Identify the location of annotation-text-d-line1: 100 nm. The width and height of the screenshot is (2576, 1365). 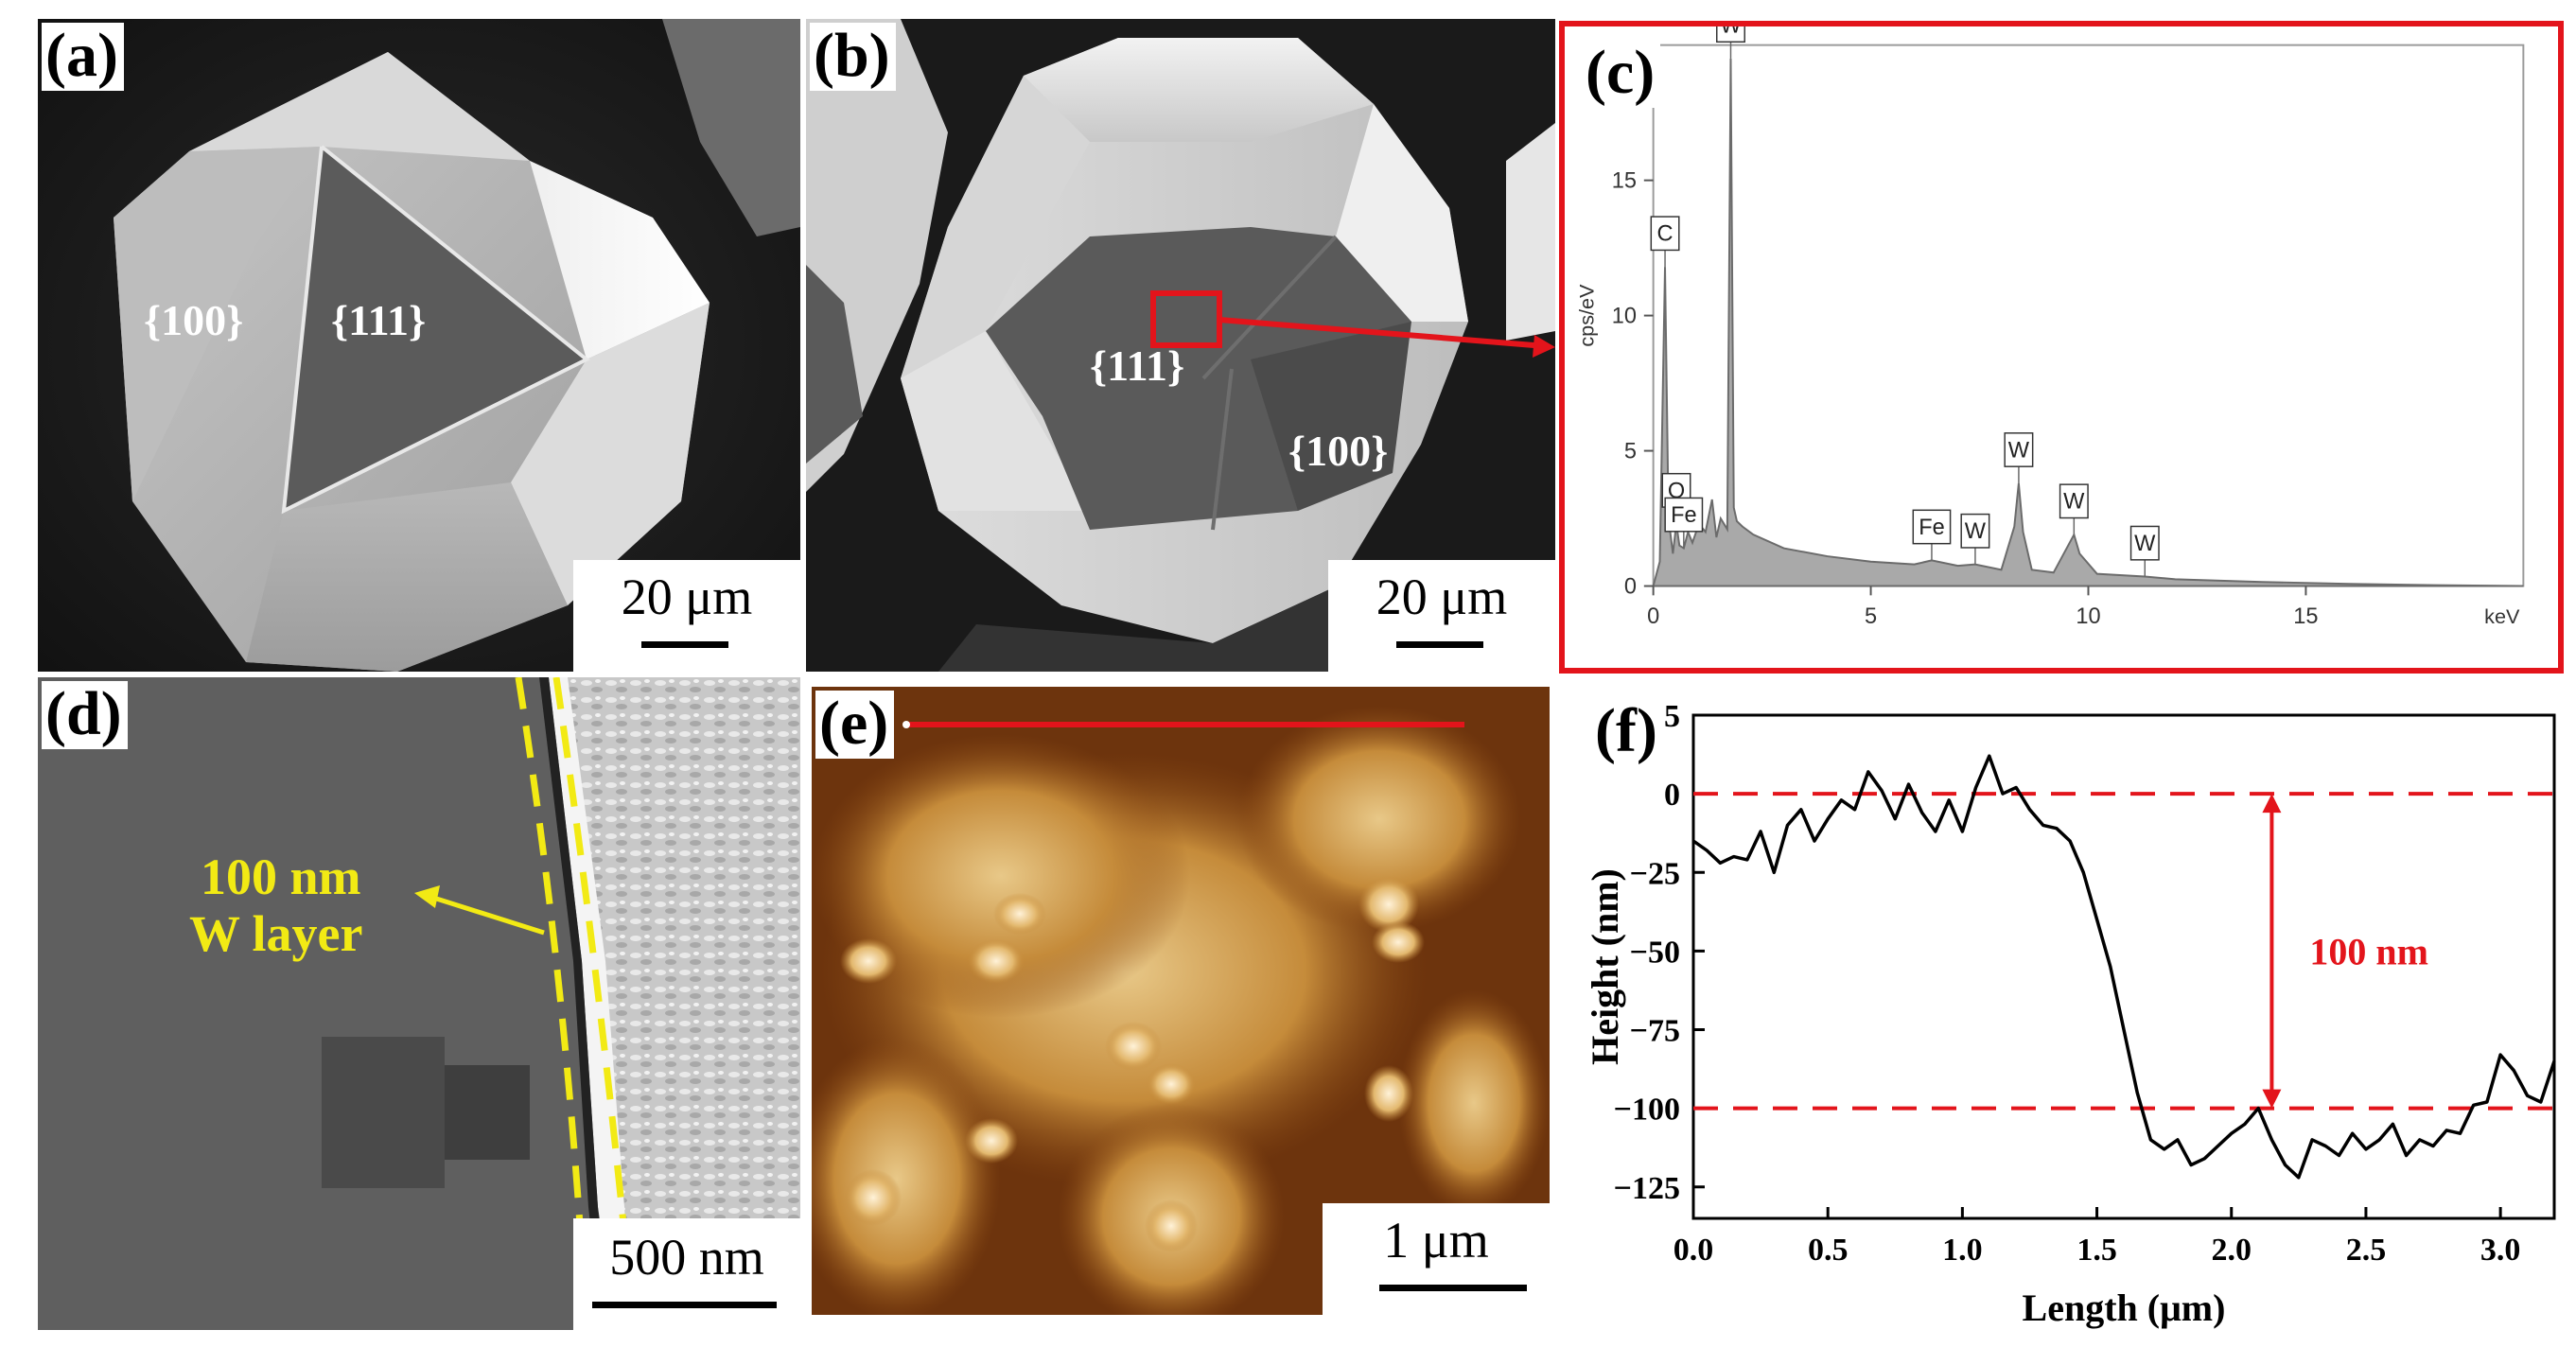
(281, 877).